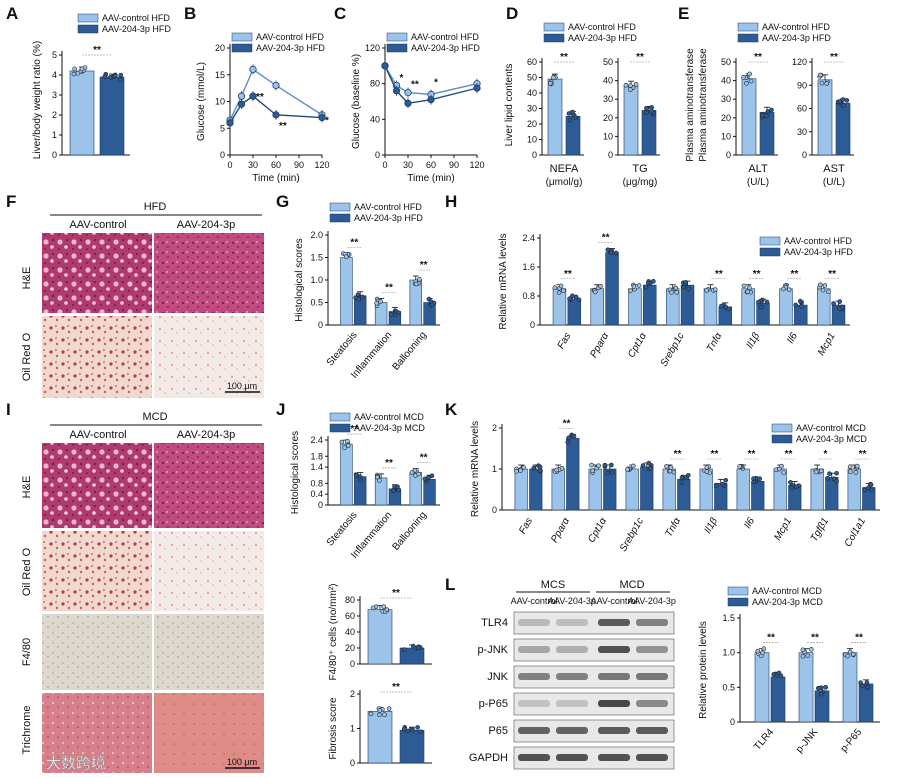 Image resolution: width=900 pixels, height=778 pixels. Describe the element at coordinates (97, 357) in the screenshot. I see `hfd-oro-control-image` at that location.